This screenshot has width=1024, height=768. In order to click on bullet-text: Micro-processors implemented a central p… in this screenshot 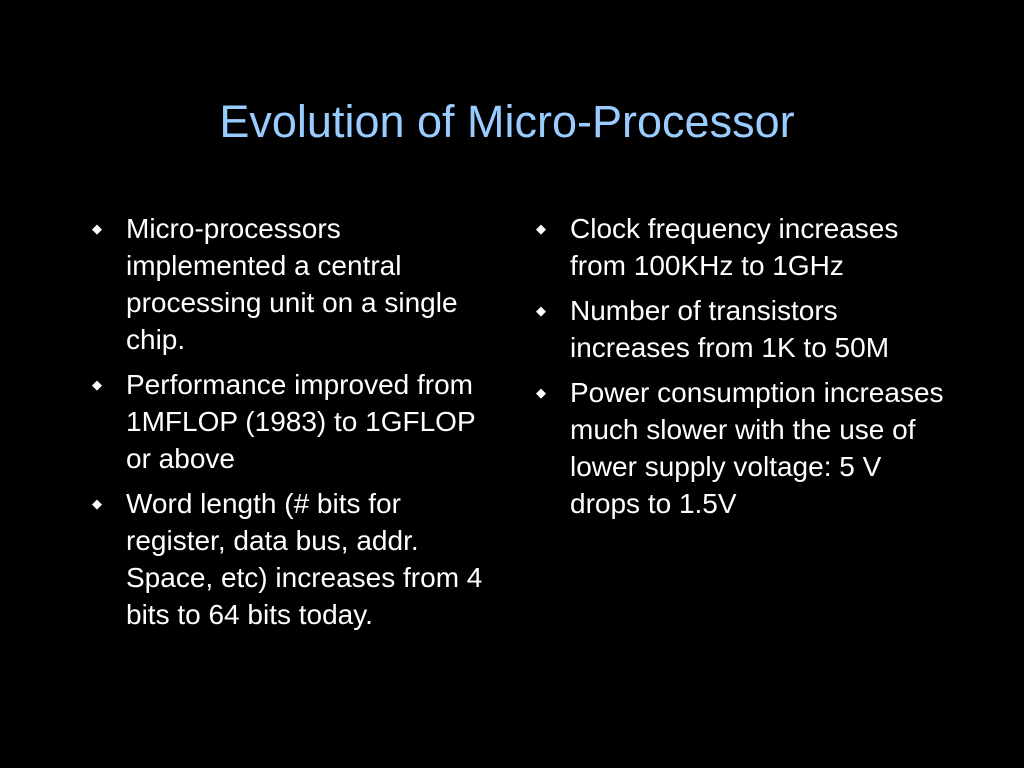, I will do `click(292, 284)`.